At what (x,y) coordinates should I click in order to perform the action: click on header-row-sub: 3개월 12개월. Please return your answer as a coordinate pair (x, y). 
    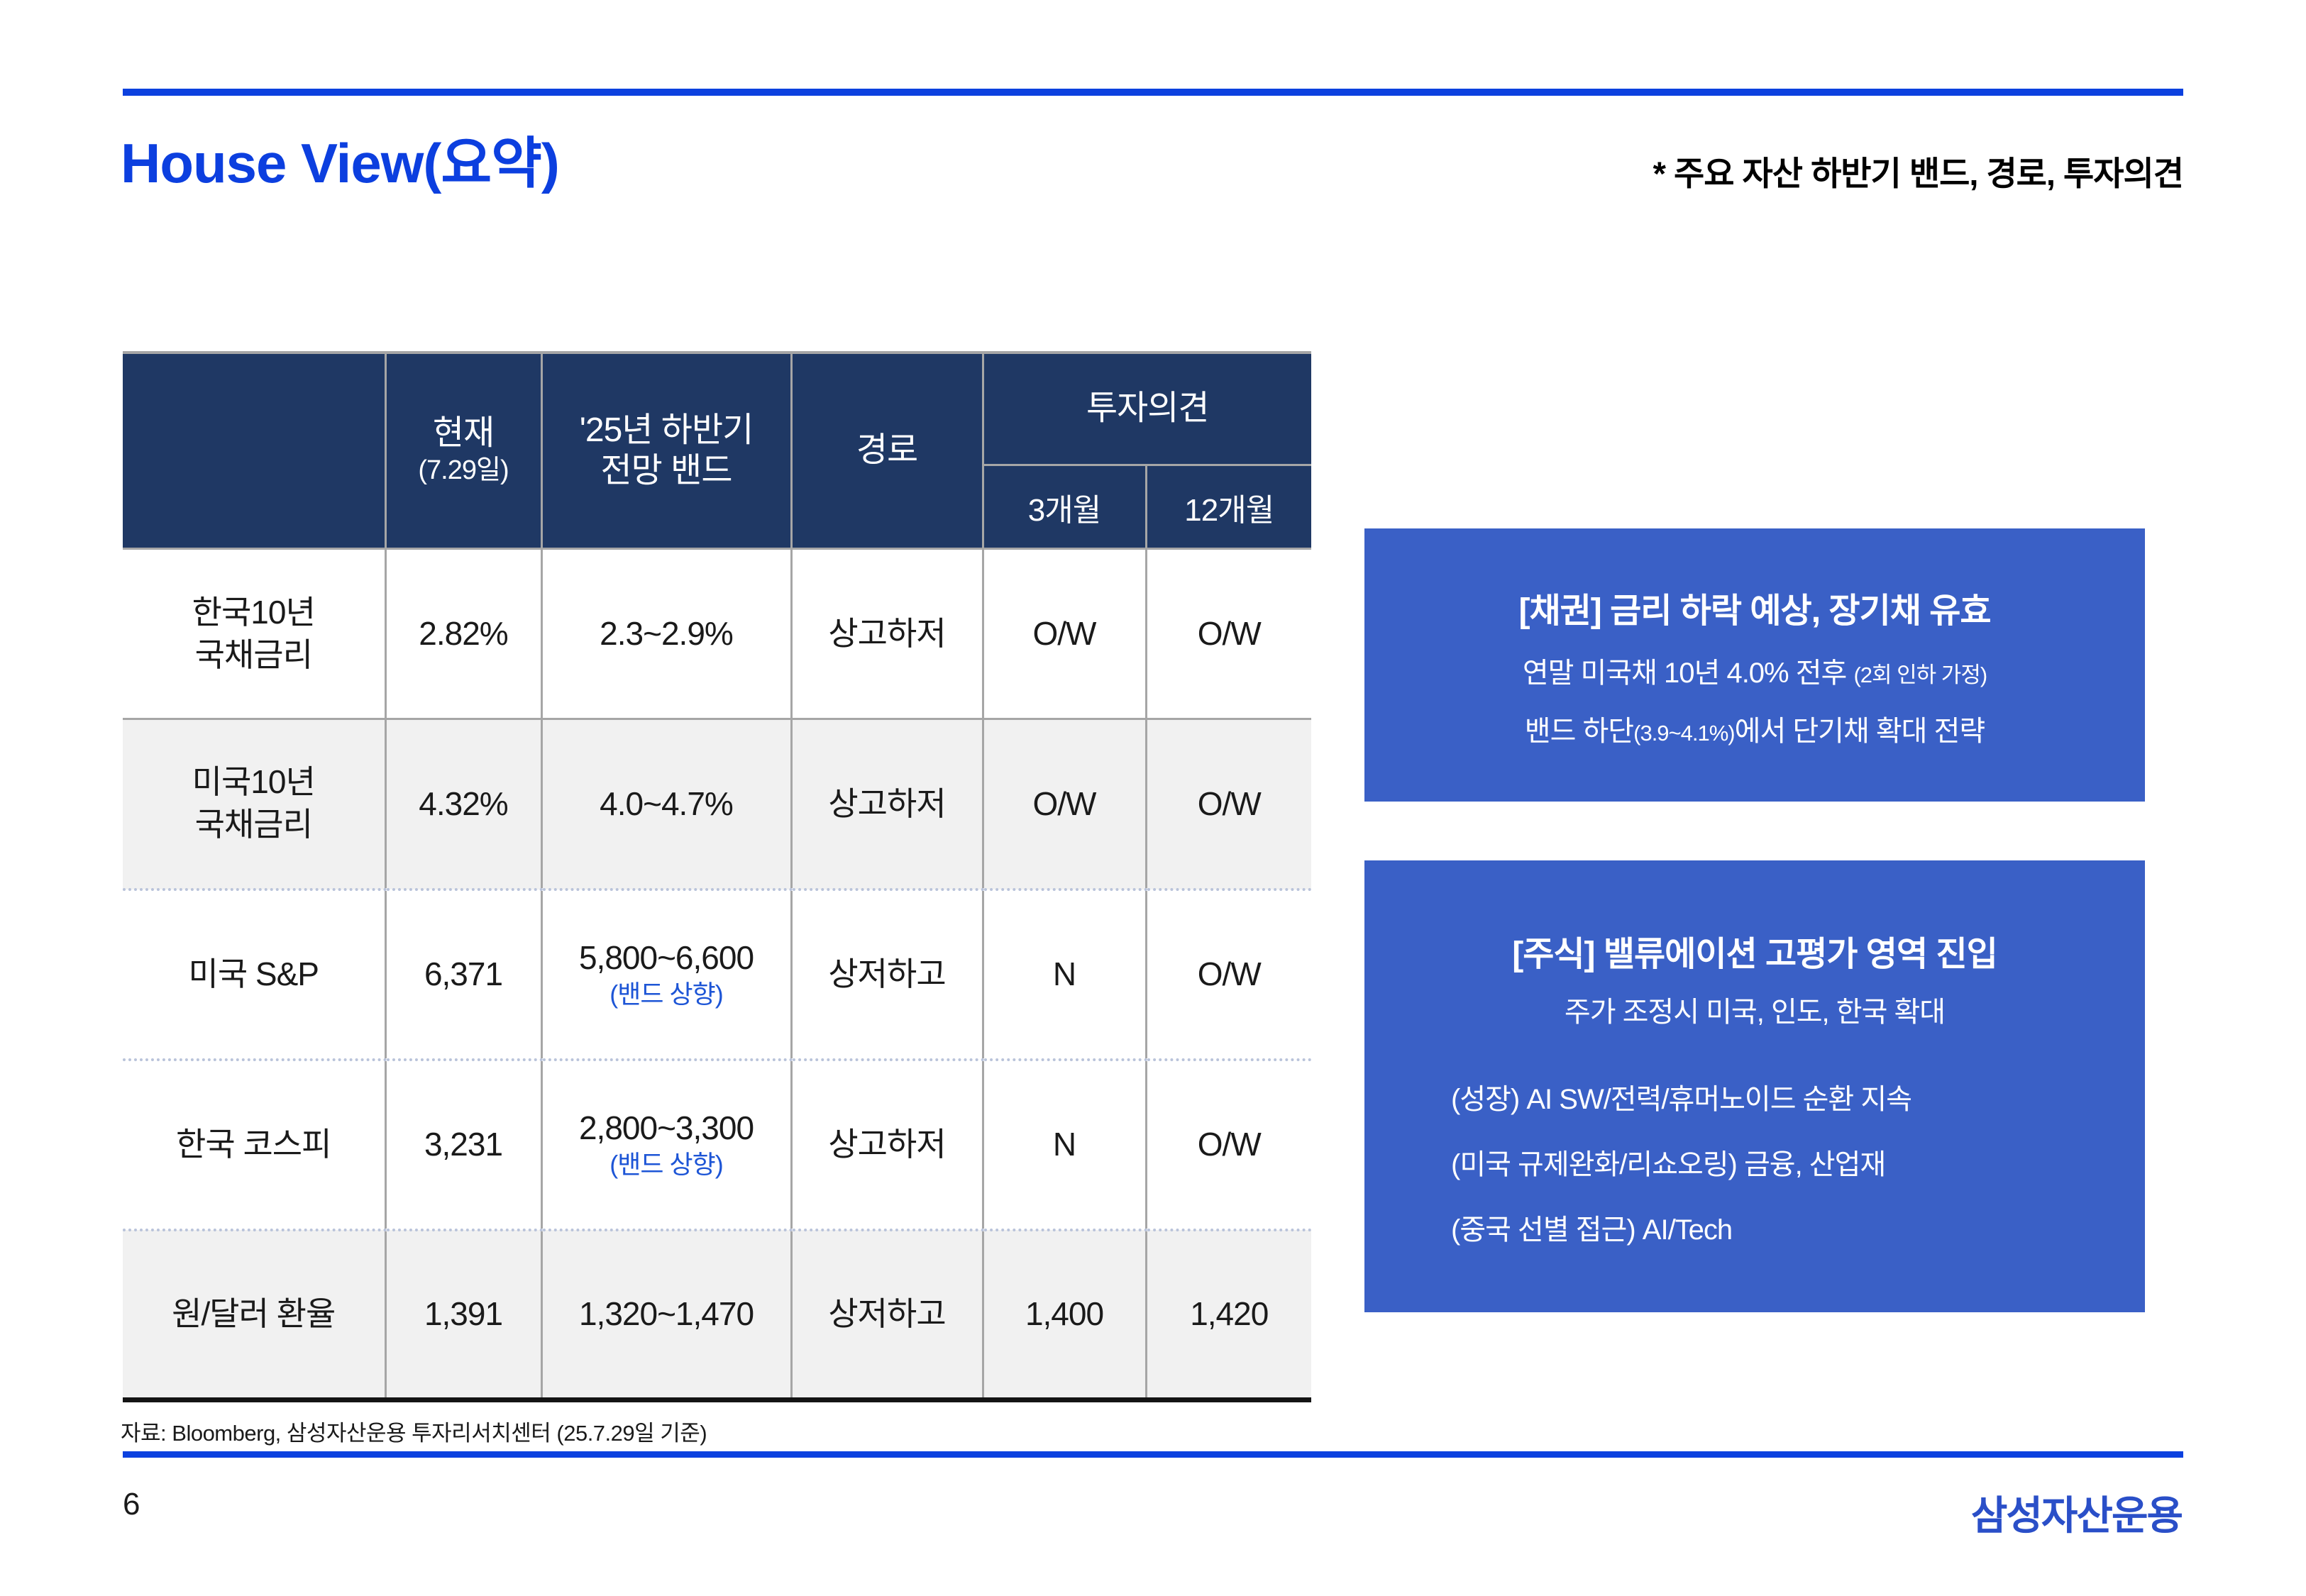
    Looking at the image, I should click on (717, 508).